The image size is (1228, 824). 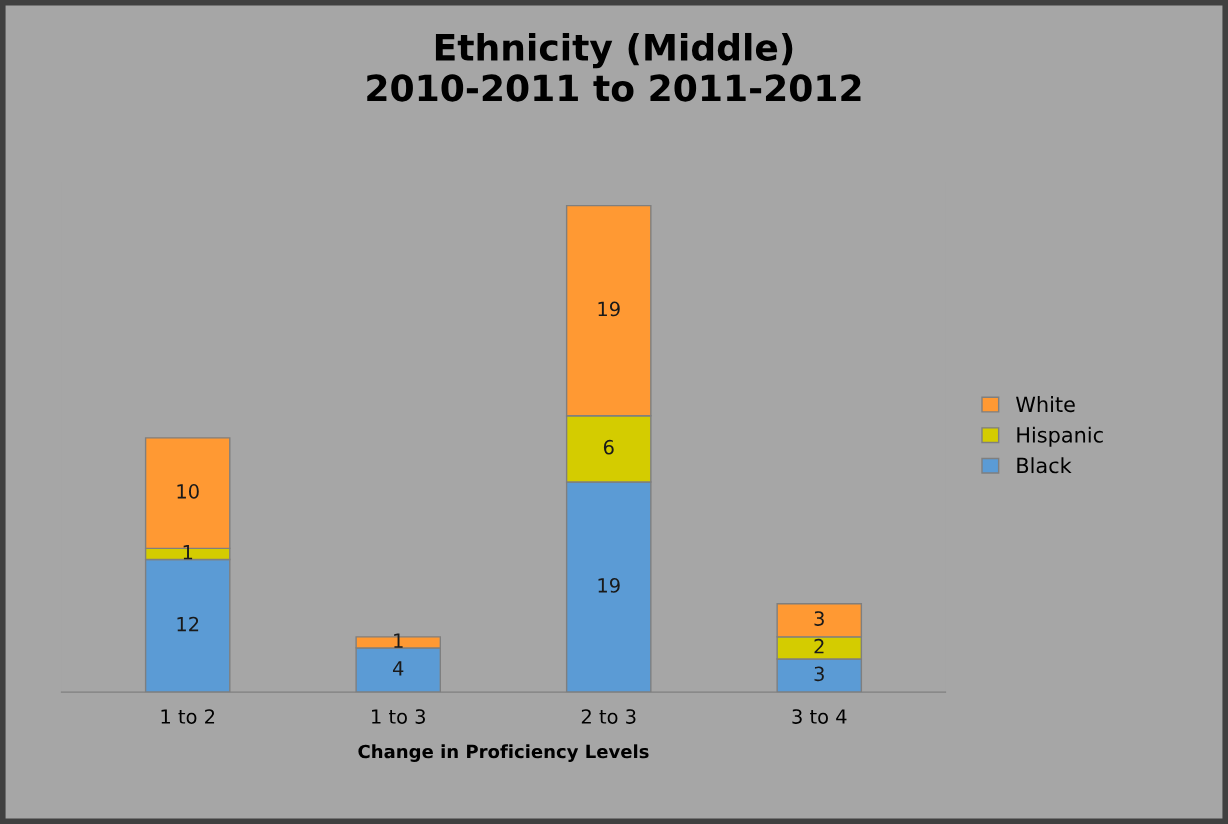 I want to click on x-tick-label: 3 to 4, so click(x=819, y=716).